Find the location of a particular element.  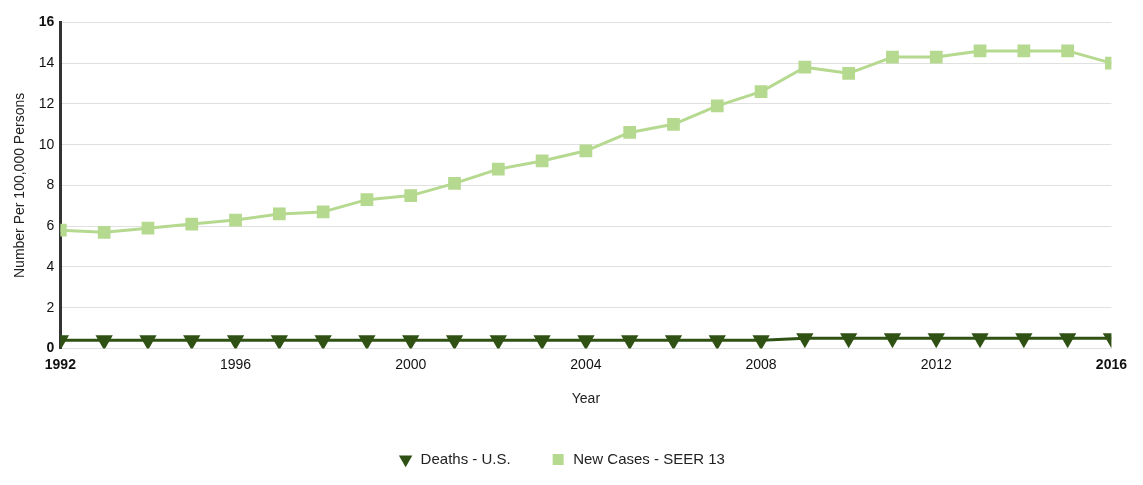

x-tick-label: 2016 is located at coordinates (1111, 363).